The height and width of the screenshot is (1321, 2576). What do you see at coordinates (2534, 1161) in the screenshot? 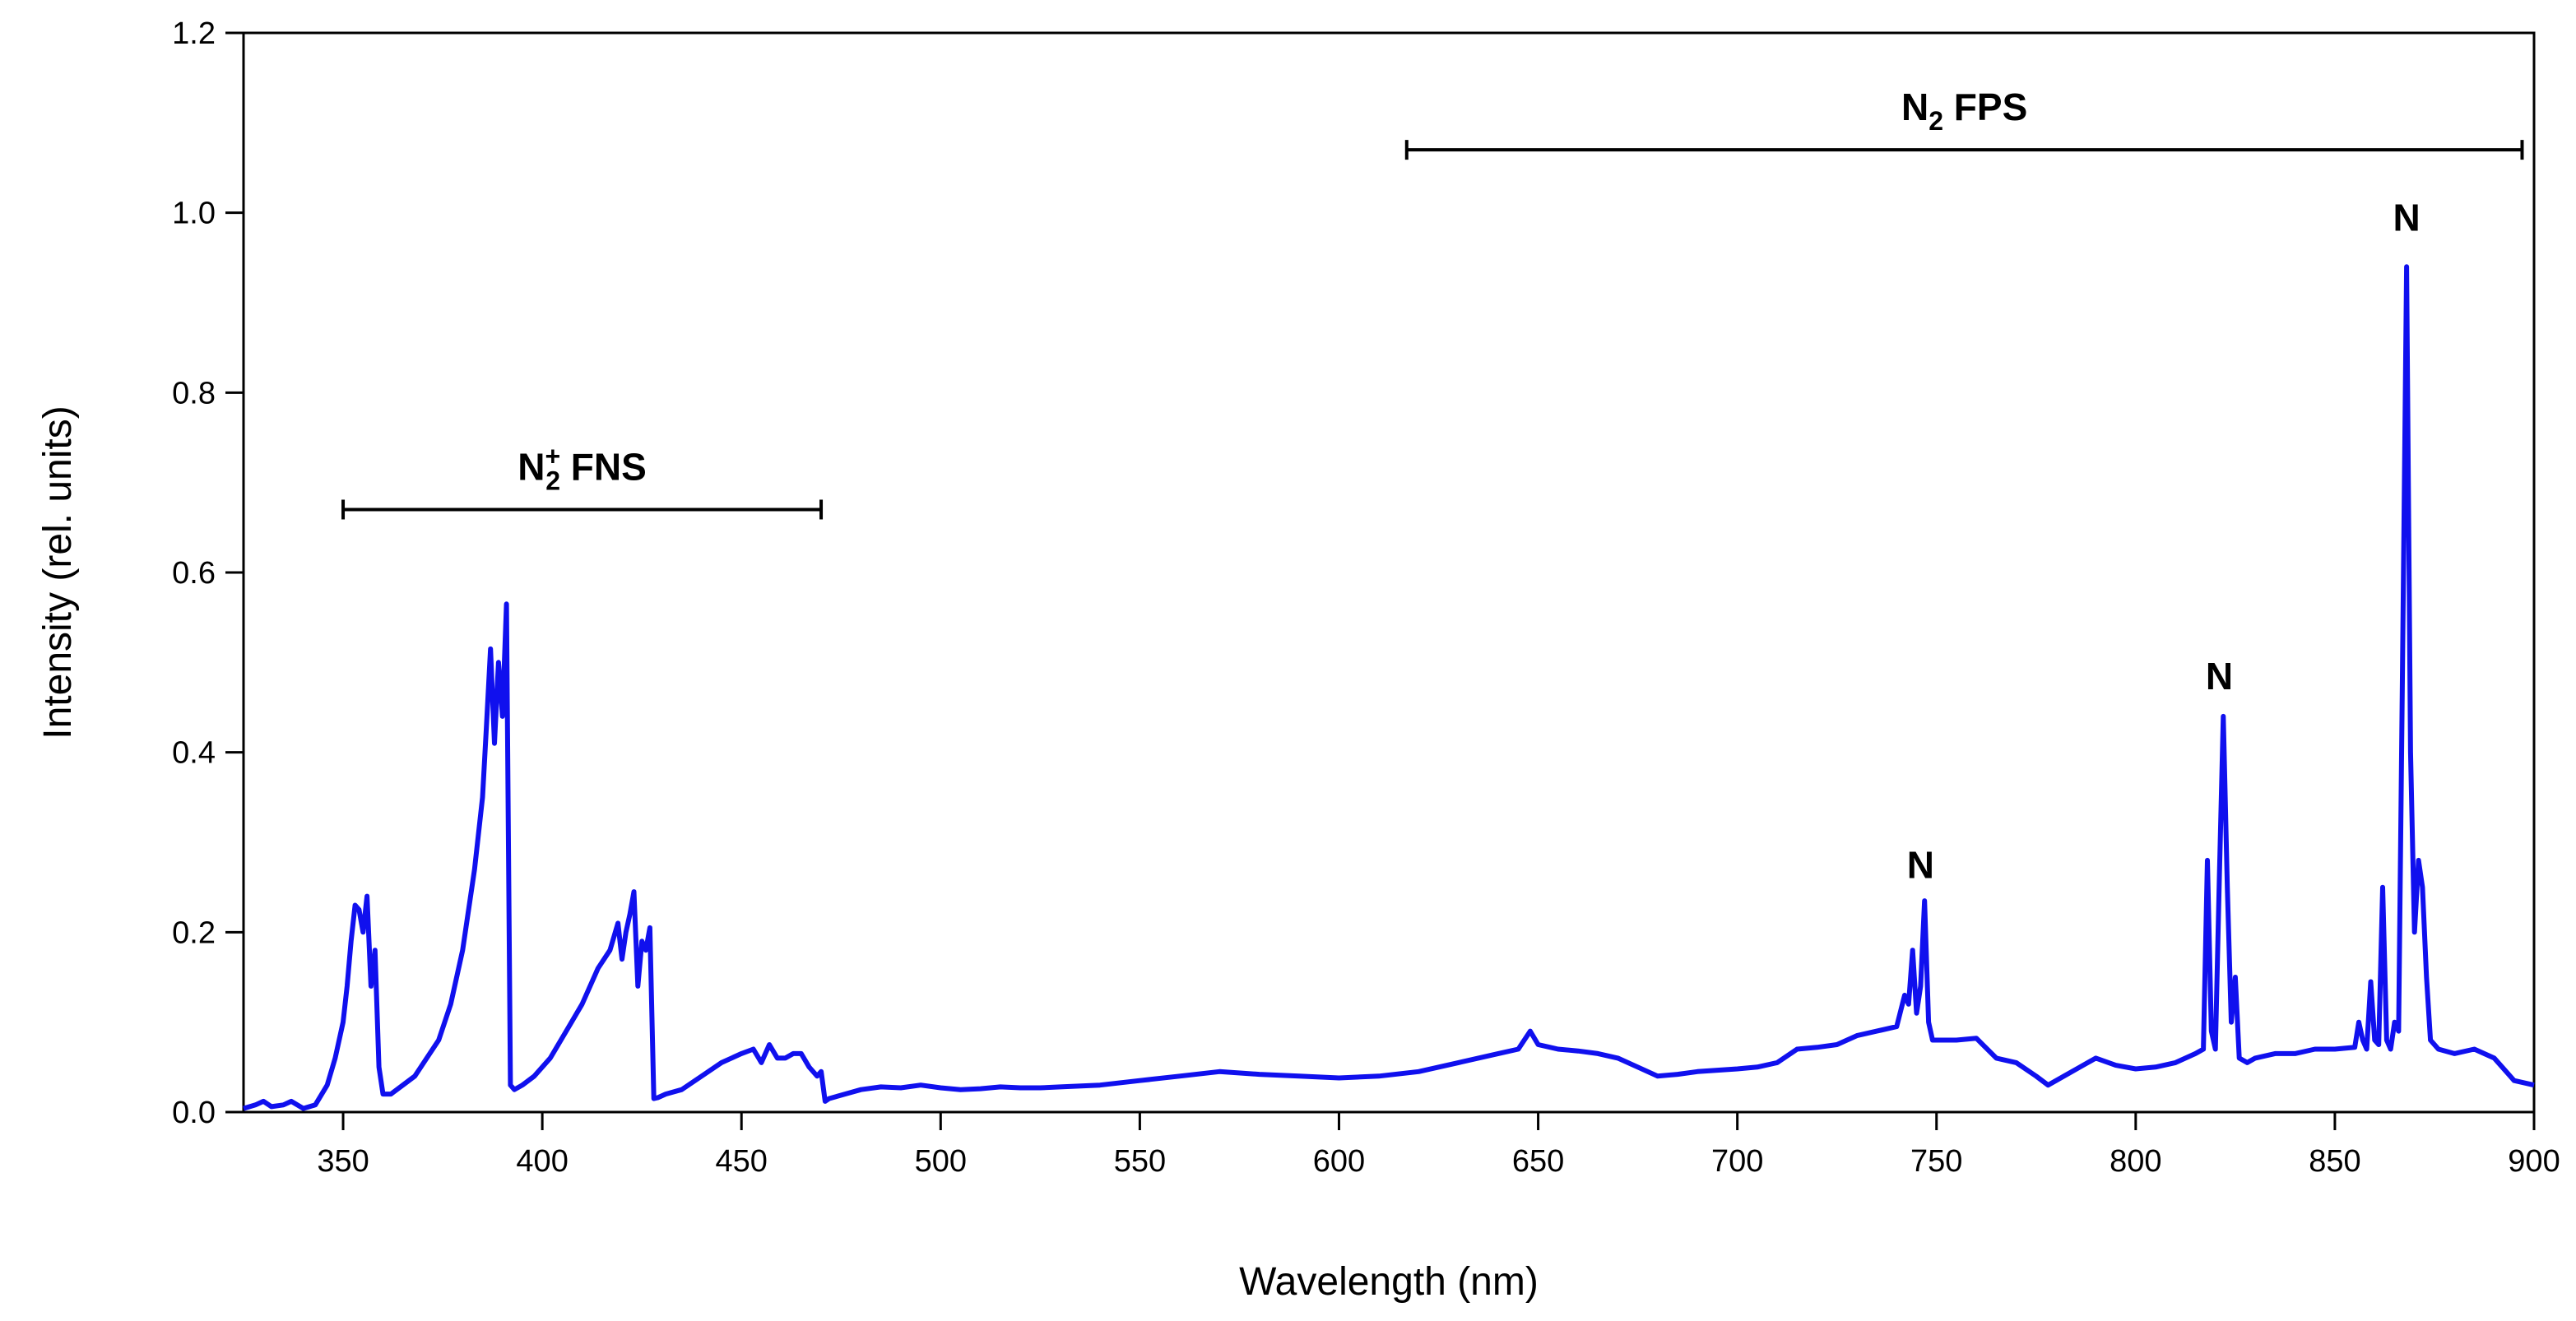
I see `x-tick-label: 900` at bounding box center [2534, 1161].